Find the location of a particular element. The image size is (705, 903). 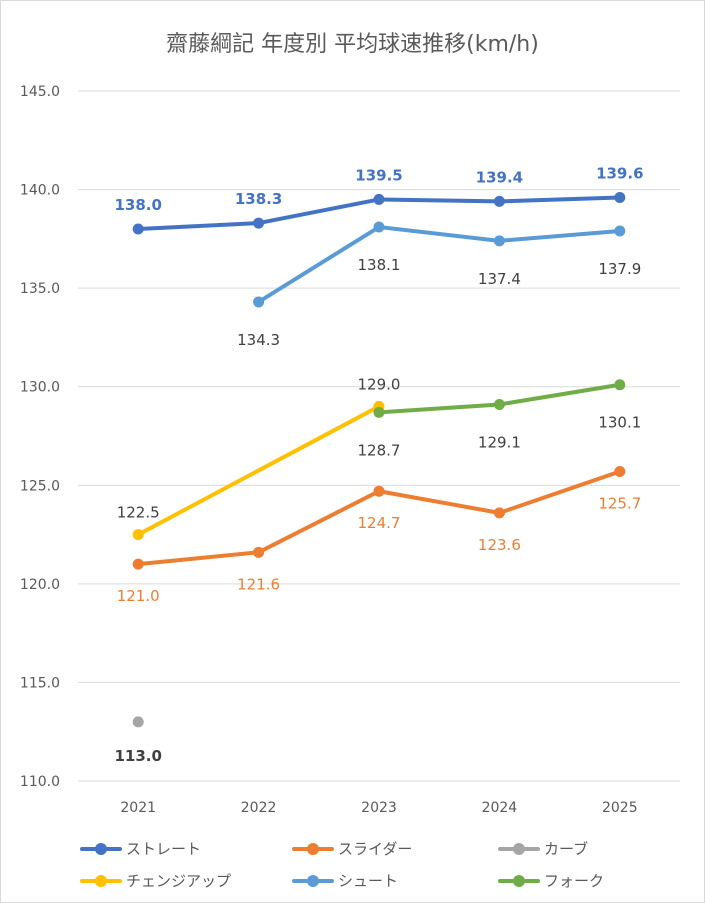

data-label: 137.4 is located at coordinates (499, 279).